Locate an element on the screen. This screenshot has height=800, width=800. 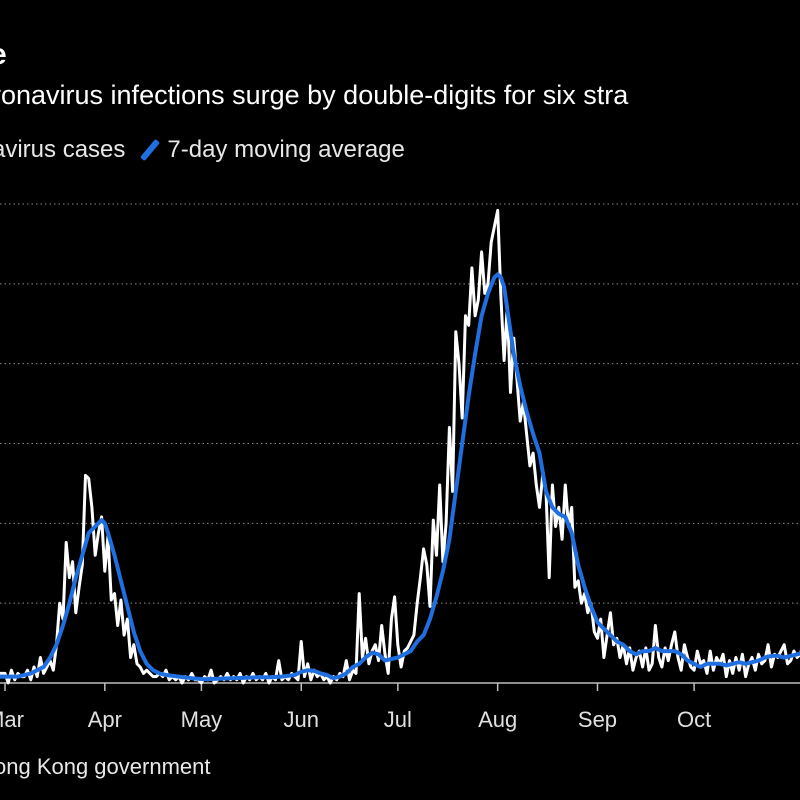
chart-title: e is located at coordinates (3, 55).